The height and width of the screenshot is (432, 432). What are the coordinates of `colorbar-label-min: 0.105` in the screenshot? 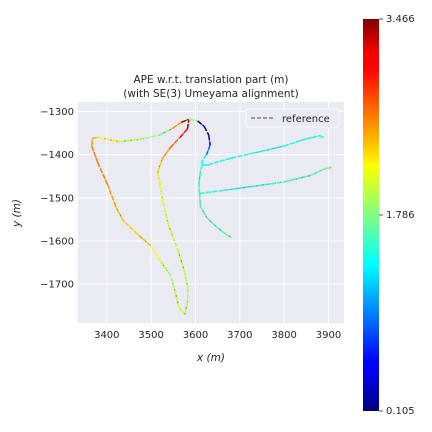 It's located at (400, 411).